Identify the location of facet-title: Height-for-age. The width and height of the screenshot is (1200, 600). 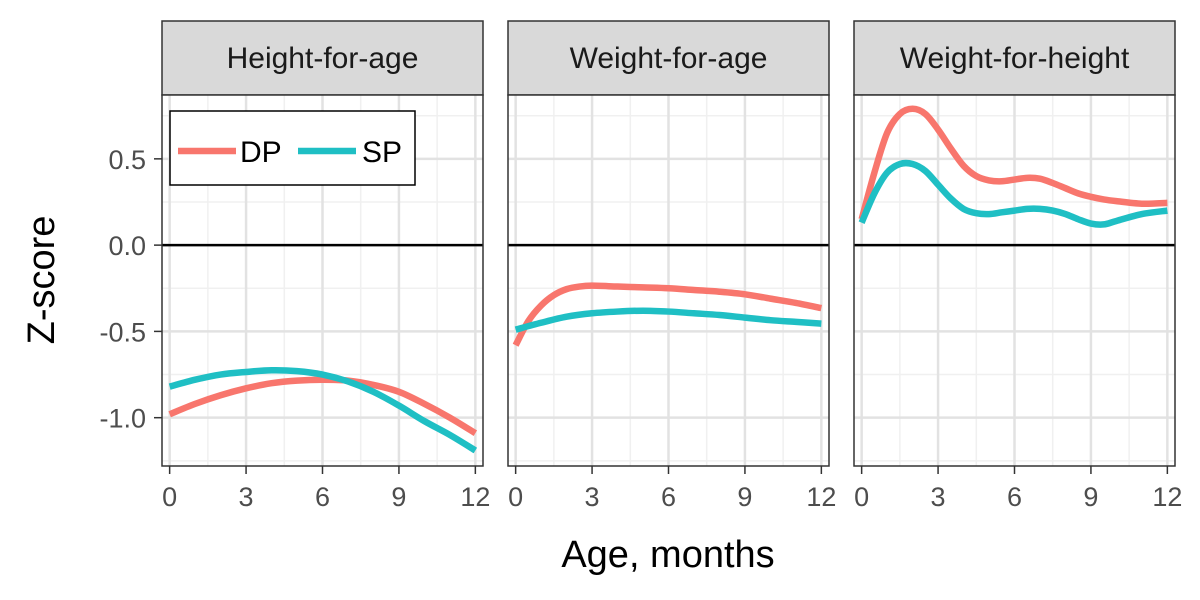
(323, 58).